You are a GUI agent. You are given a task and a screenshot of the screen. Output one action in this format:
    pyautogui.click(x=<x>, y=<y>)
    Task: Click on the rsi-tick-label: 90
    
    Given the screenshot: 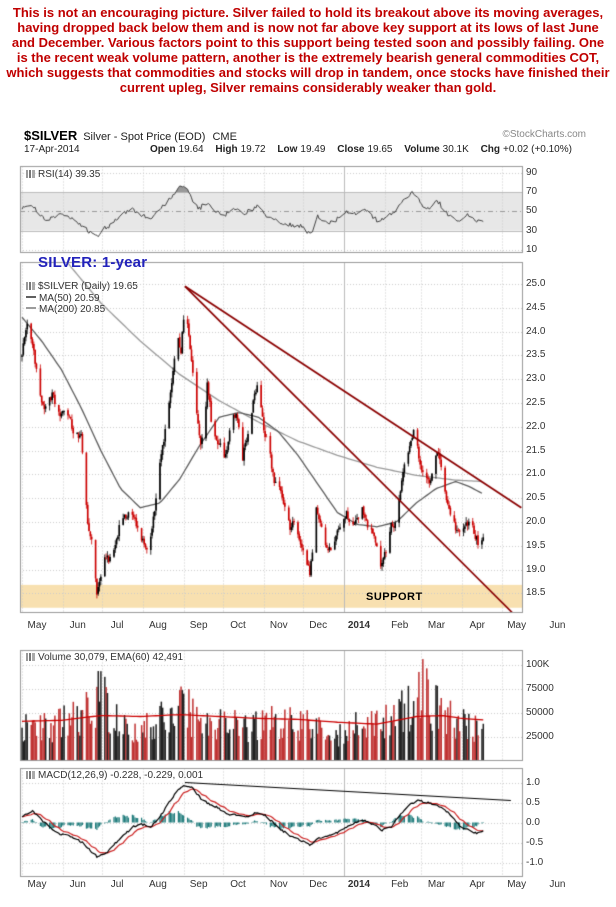 What is the action you would take?
    pyautogui.click(x=532, y=173)
    